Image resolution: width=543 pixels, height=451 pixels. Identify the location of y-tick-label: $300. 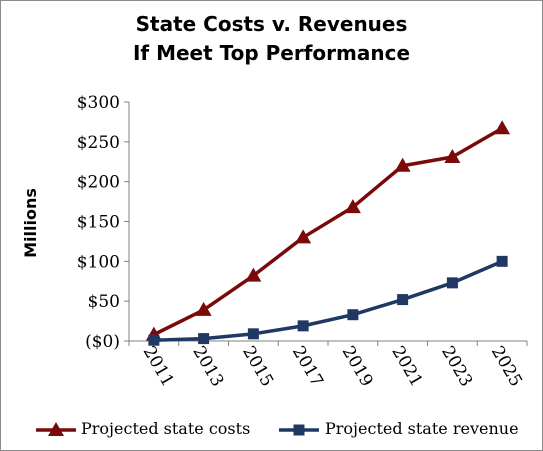
(98, 103).